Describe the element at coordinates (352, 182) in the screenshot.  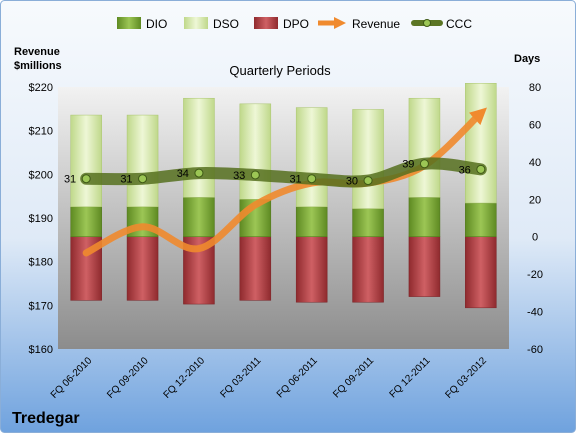
I see `ccc-data-label: 30` at that location.